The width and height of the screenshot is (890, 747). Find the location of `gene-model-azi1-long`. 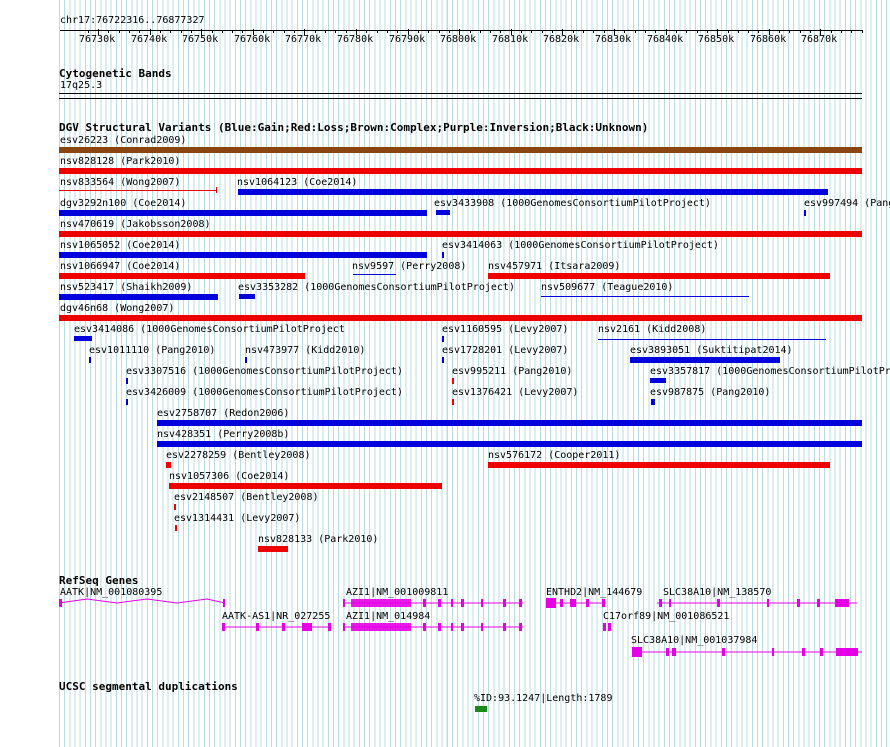

gene-model-azi1-long is located at coordinates (433, 604).